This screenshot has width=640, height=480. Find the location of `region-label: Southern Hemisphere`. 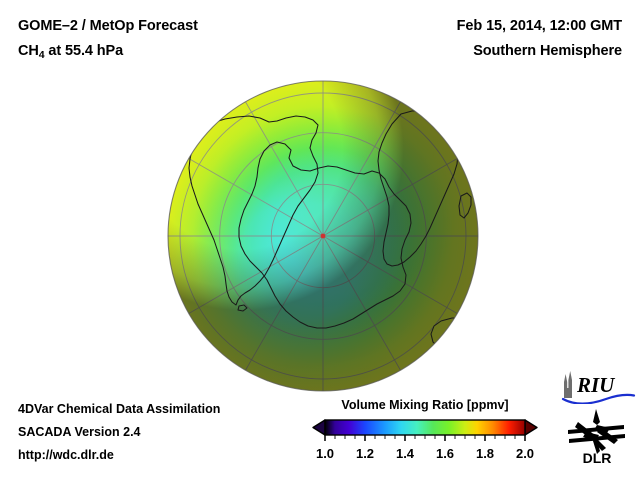

region-label: Southern Hemisphere is located at coordinates (547, 51).